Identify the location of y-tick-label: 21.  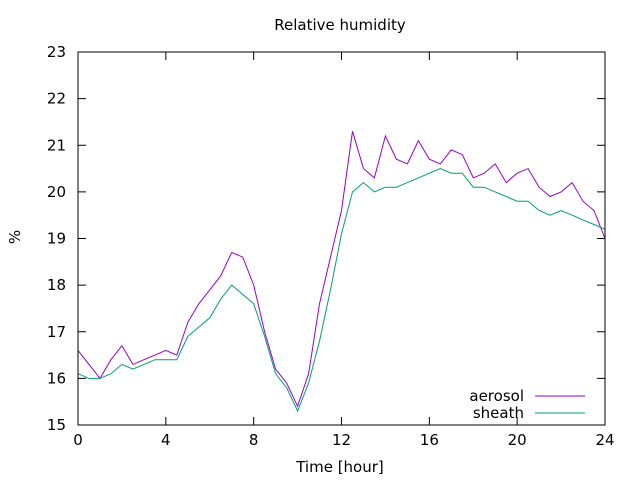
(56, 145).